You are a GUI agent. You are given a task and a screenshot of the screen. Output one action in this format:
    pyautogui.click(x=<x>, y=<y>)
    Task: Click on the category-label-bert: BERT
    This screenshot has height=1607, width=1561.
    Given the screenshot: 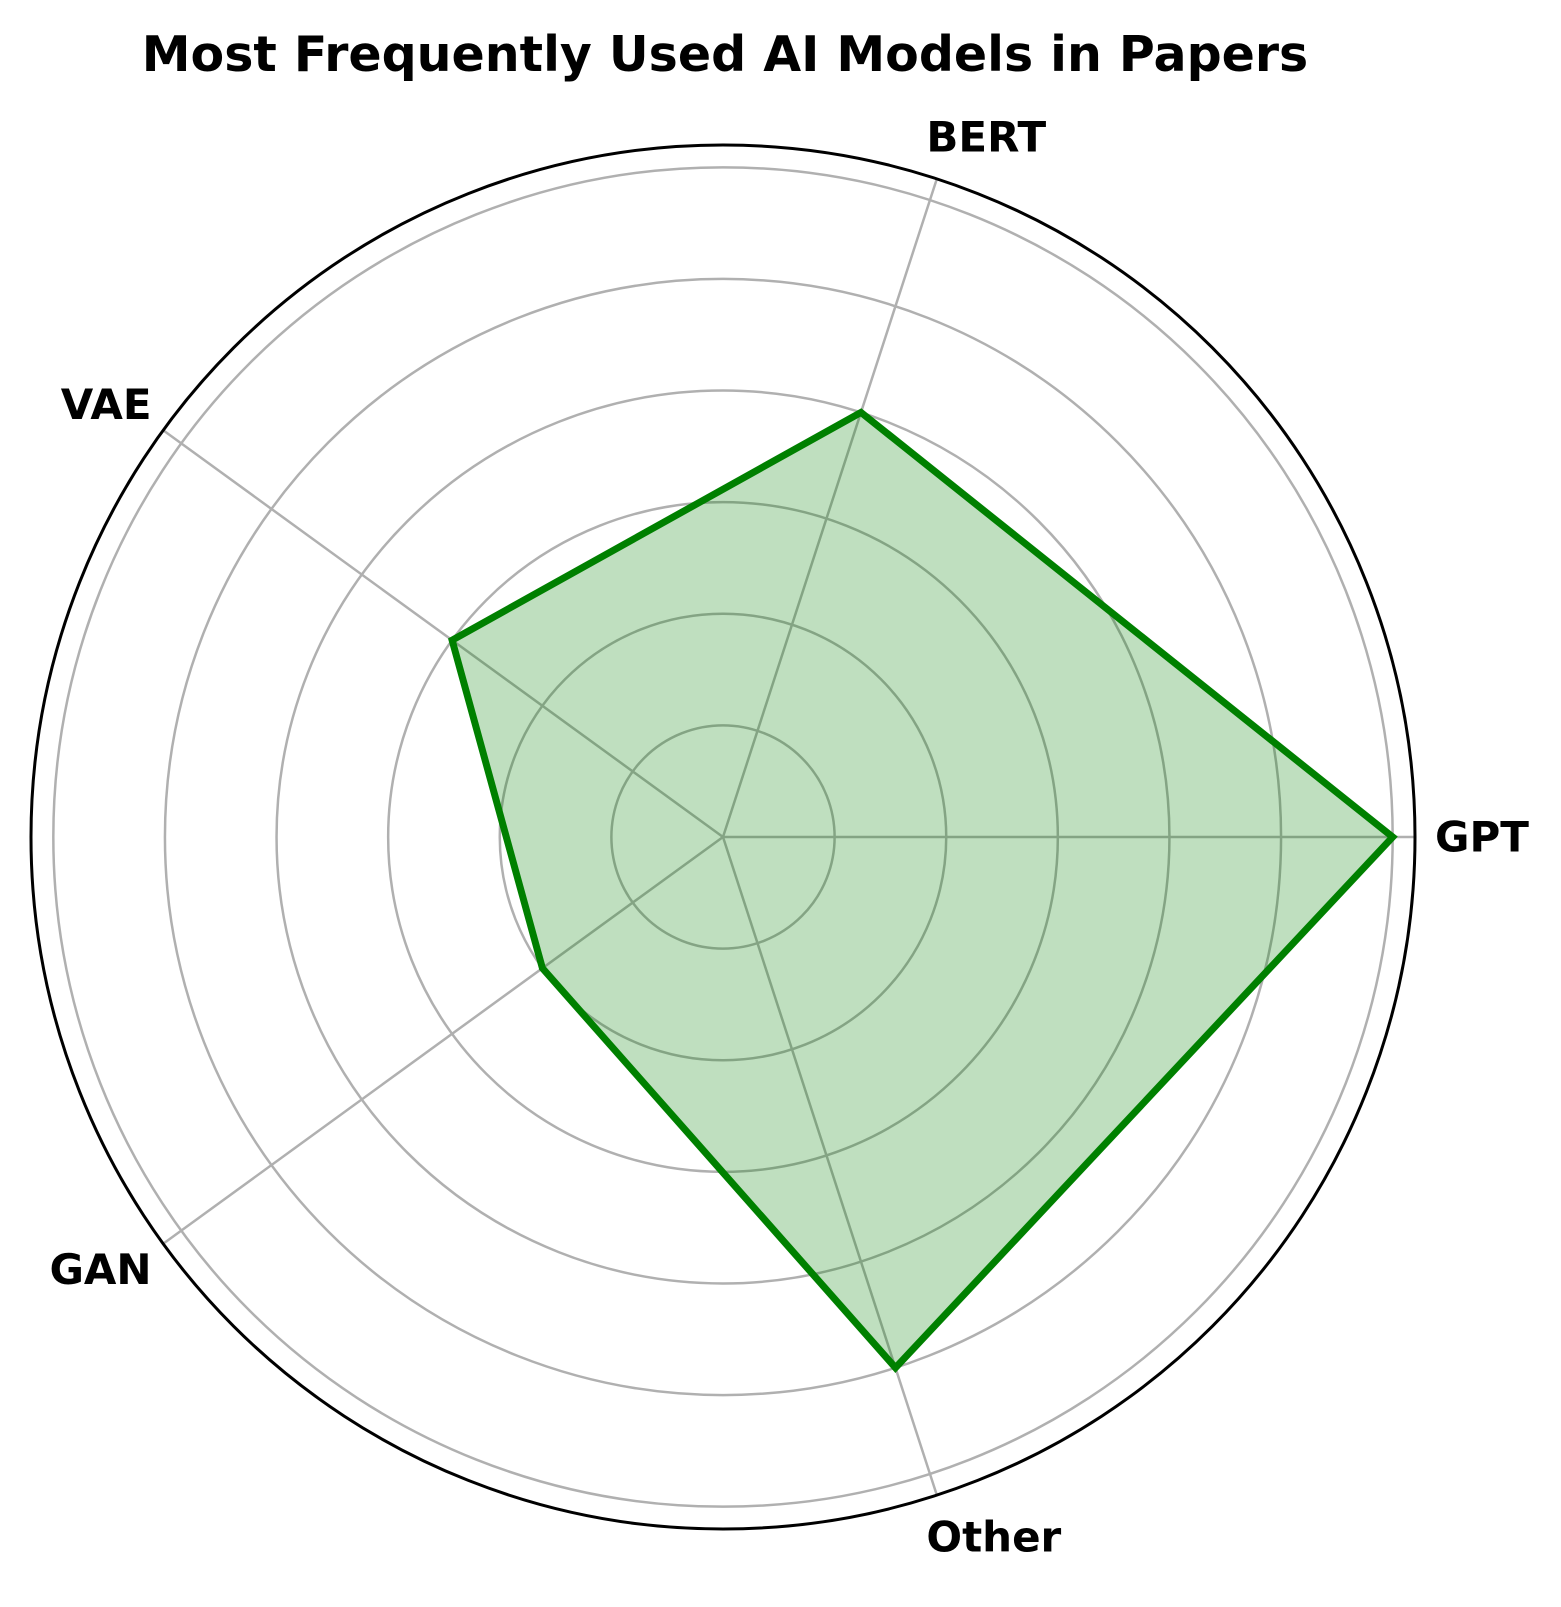 What is the action you would take?
    pyautogui.click(x=986, y=137)
    